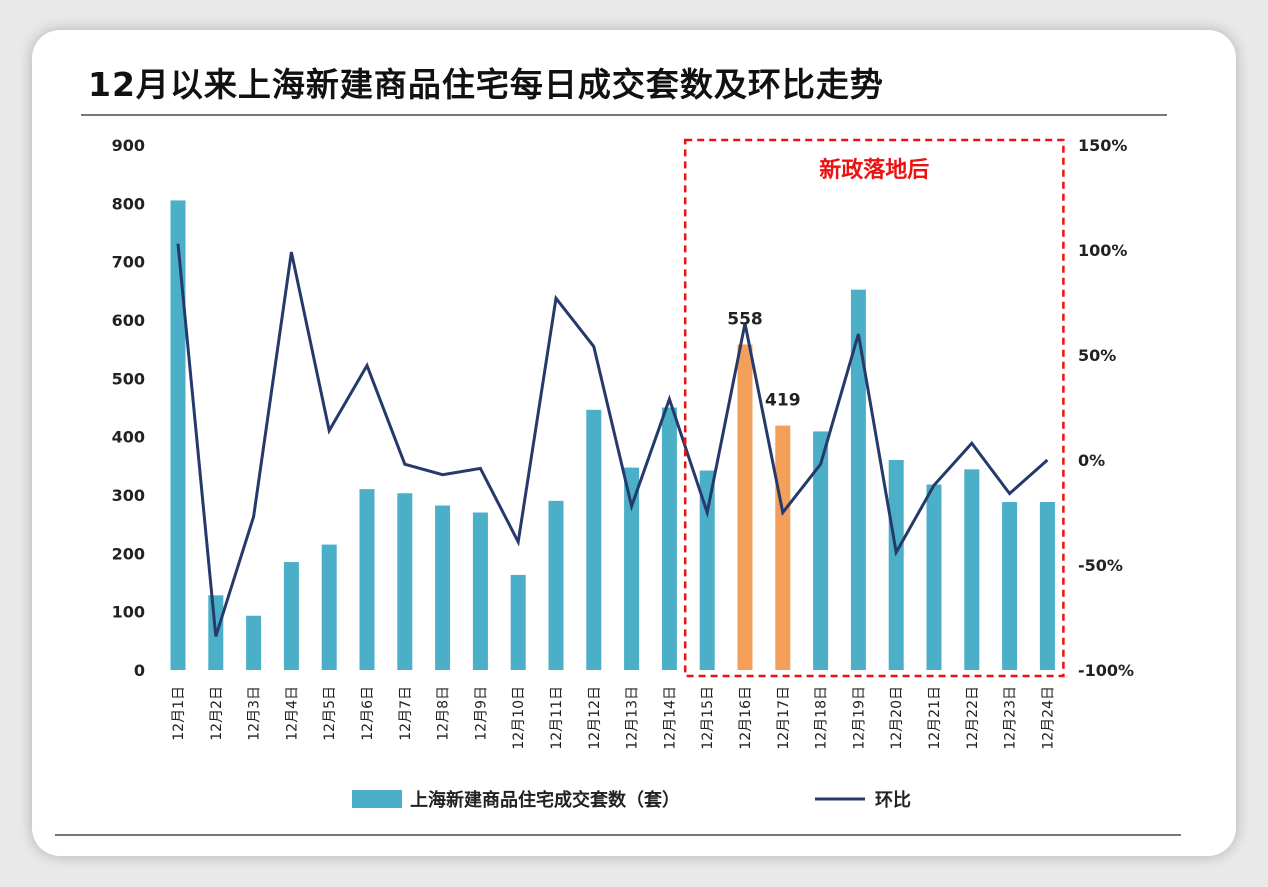  What do you see at coordinates (128, 145) in the screenshot?
I see `left-tick-label: 900` at bounding box center [128, 145].